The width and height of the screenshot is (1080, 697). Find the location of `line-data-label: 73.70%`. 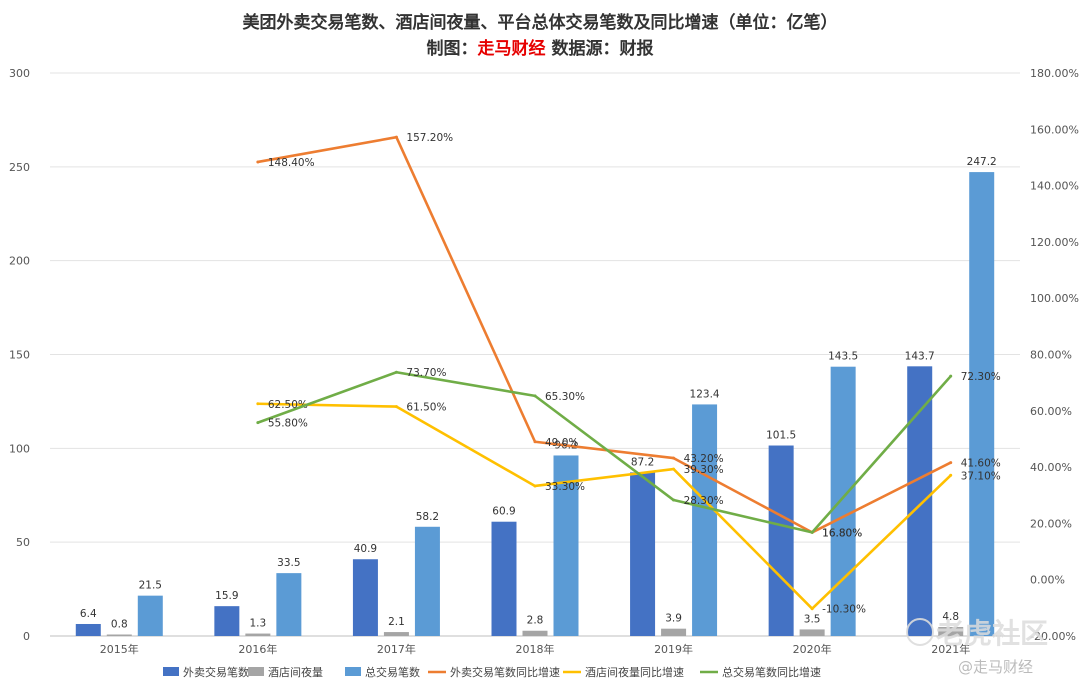

line-data-label: 73.70% is located at coordinates (426, 373).